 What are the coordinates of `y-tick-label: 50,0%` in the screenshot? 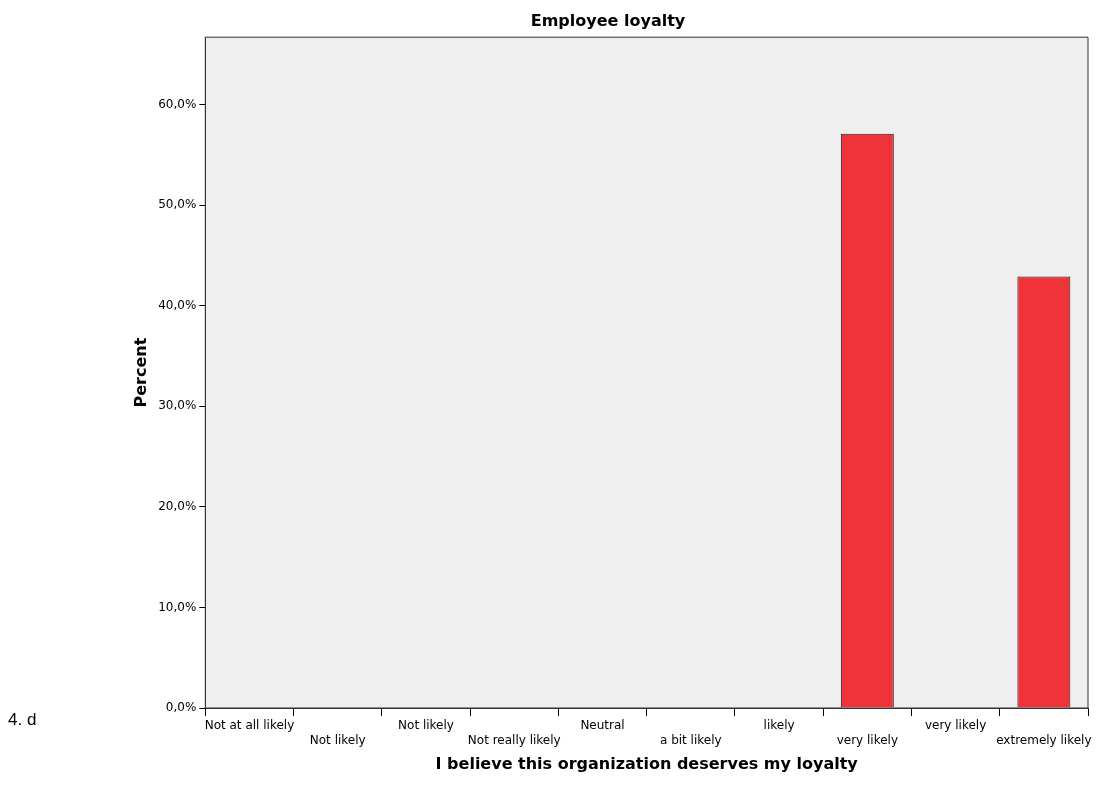 It's located at (177, 204).